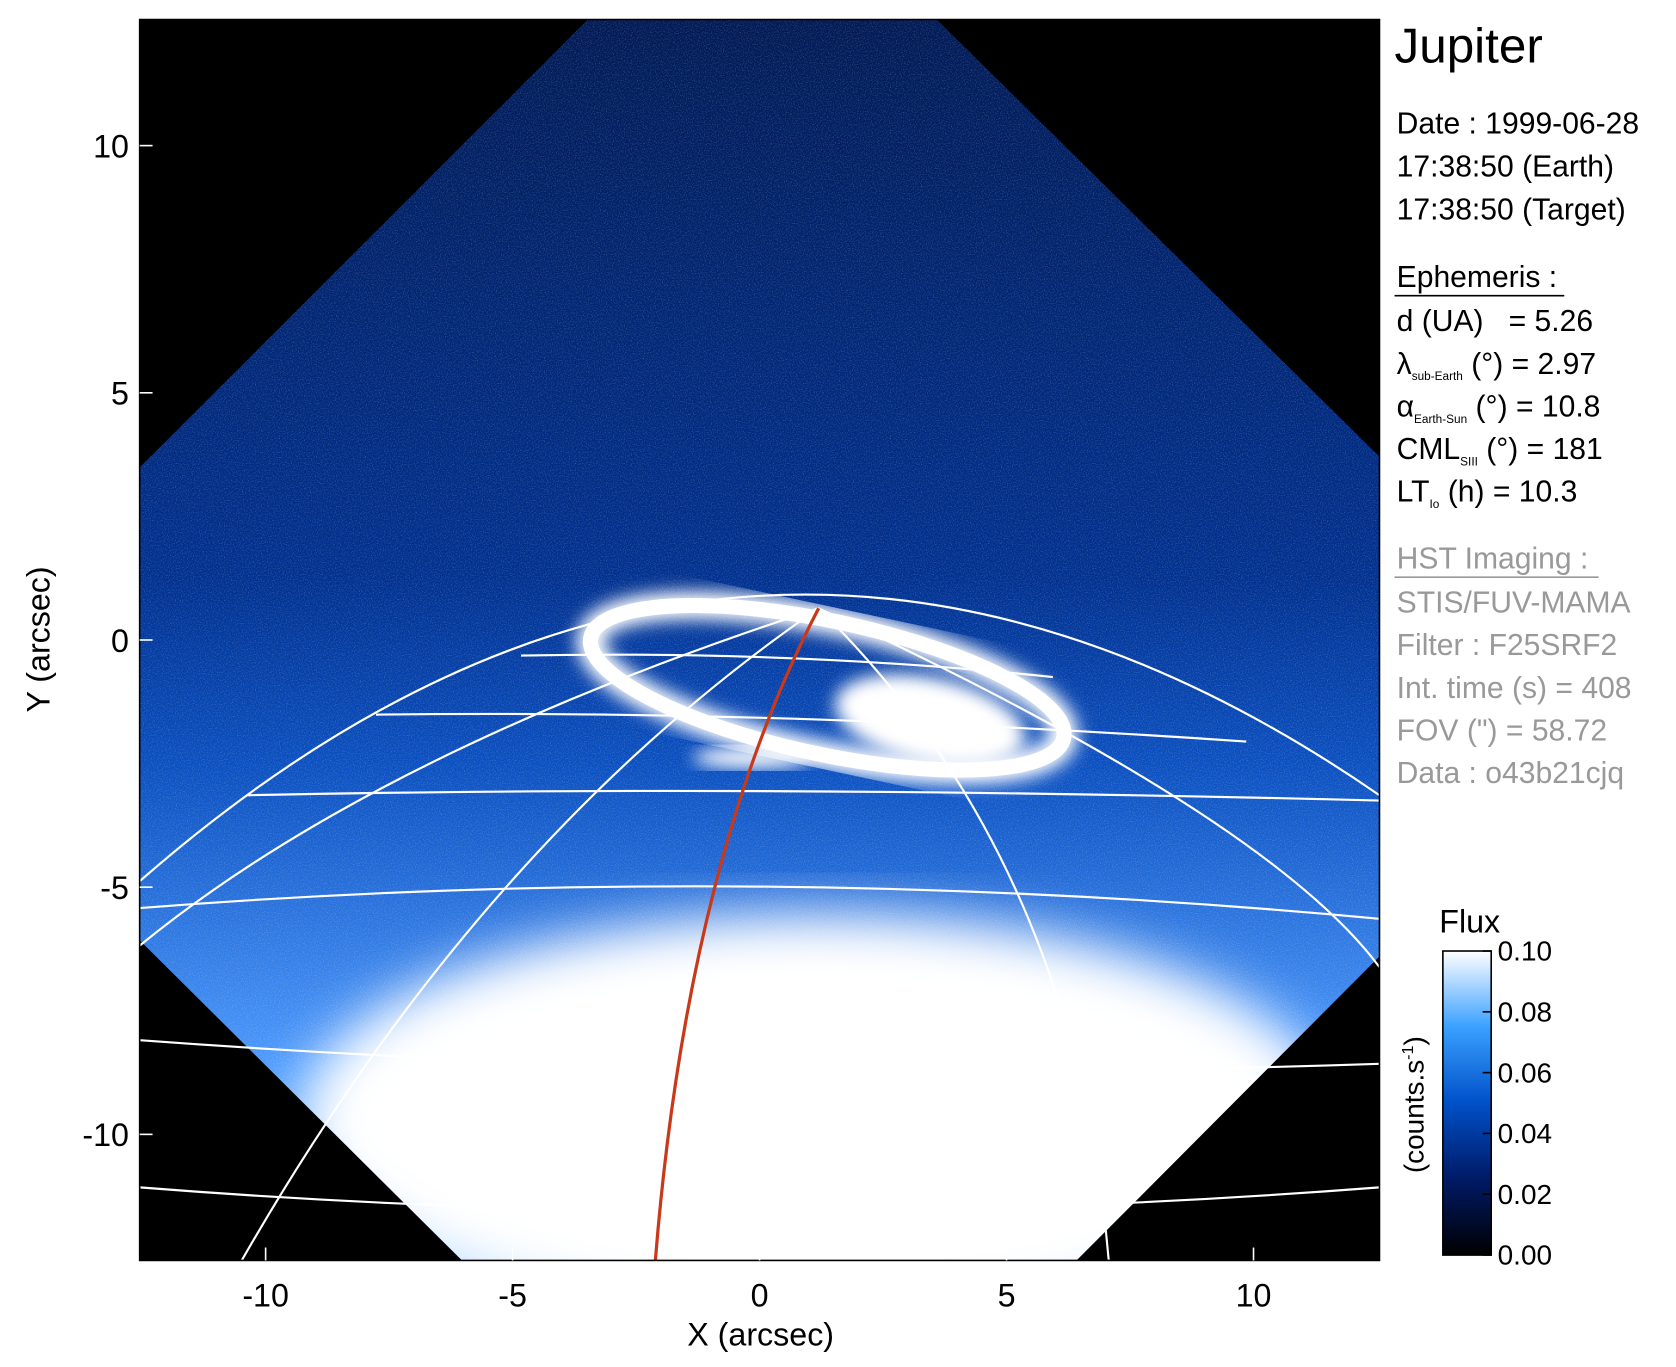 The height and width of the screenshot is (1367, 1676). Describe the element at coordinates (1525, 1194) in the screenshot. I see `colorbar-tick-label: 0.02` at that location.